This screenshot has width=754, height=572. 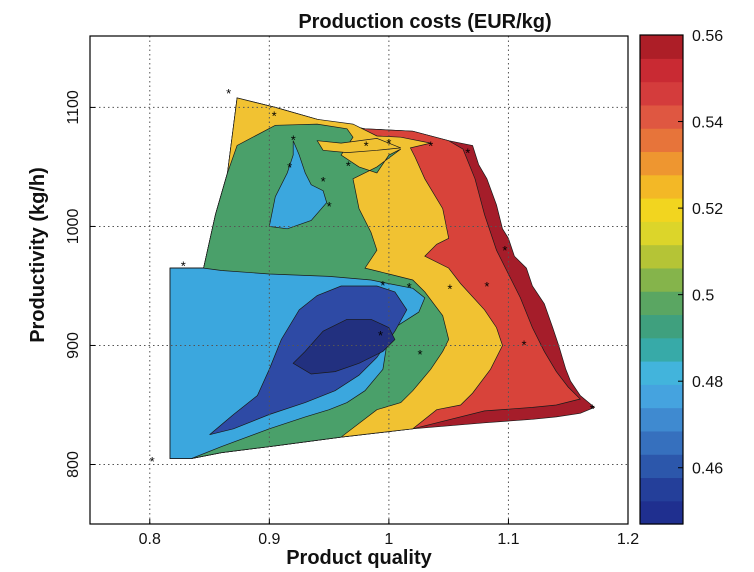 What do you see at coordinates (73, 345) in the screenshot?
I see `y-tick-label: 900` at bounding box center [73, 345].